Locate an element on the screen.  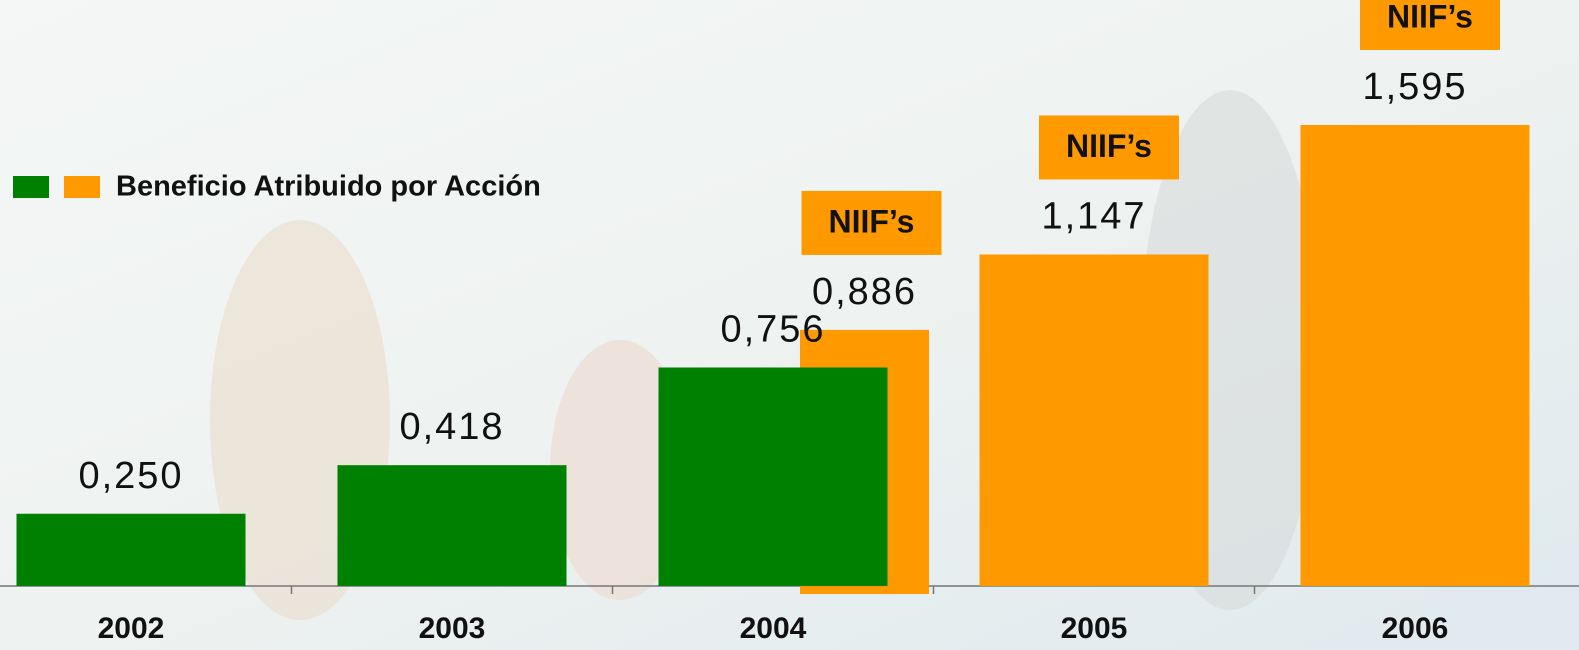
x-tick-label: 2005 is located at coordinates (1094, 628).